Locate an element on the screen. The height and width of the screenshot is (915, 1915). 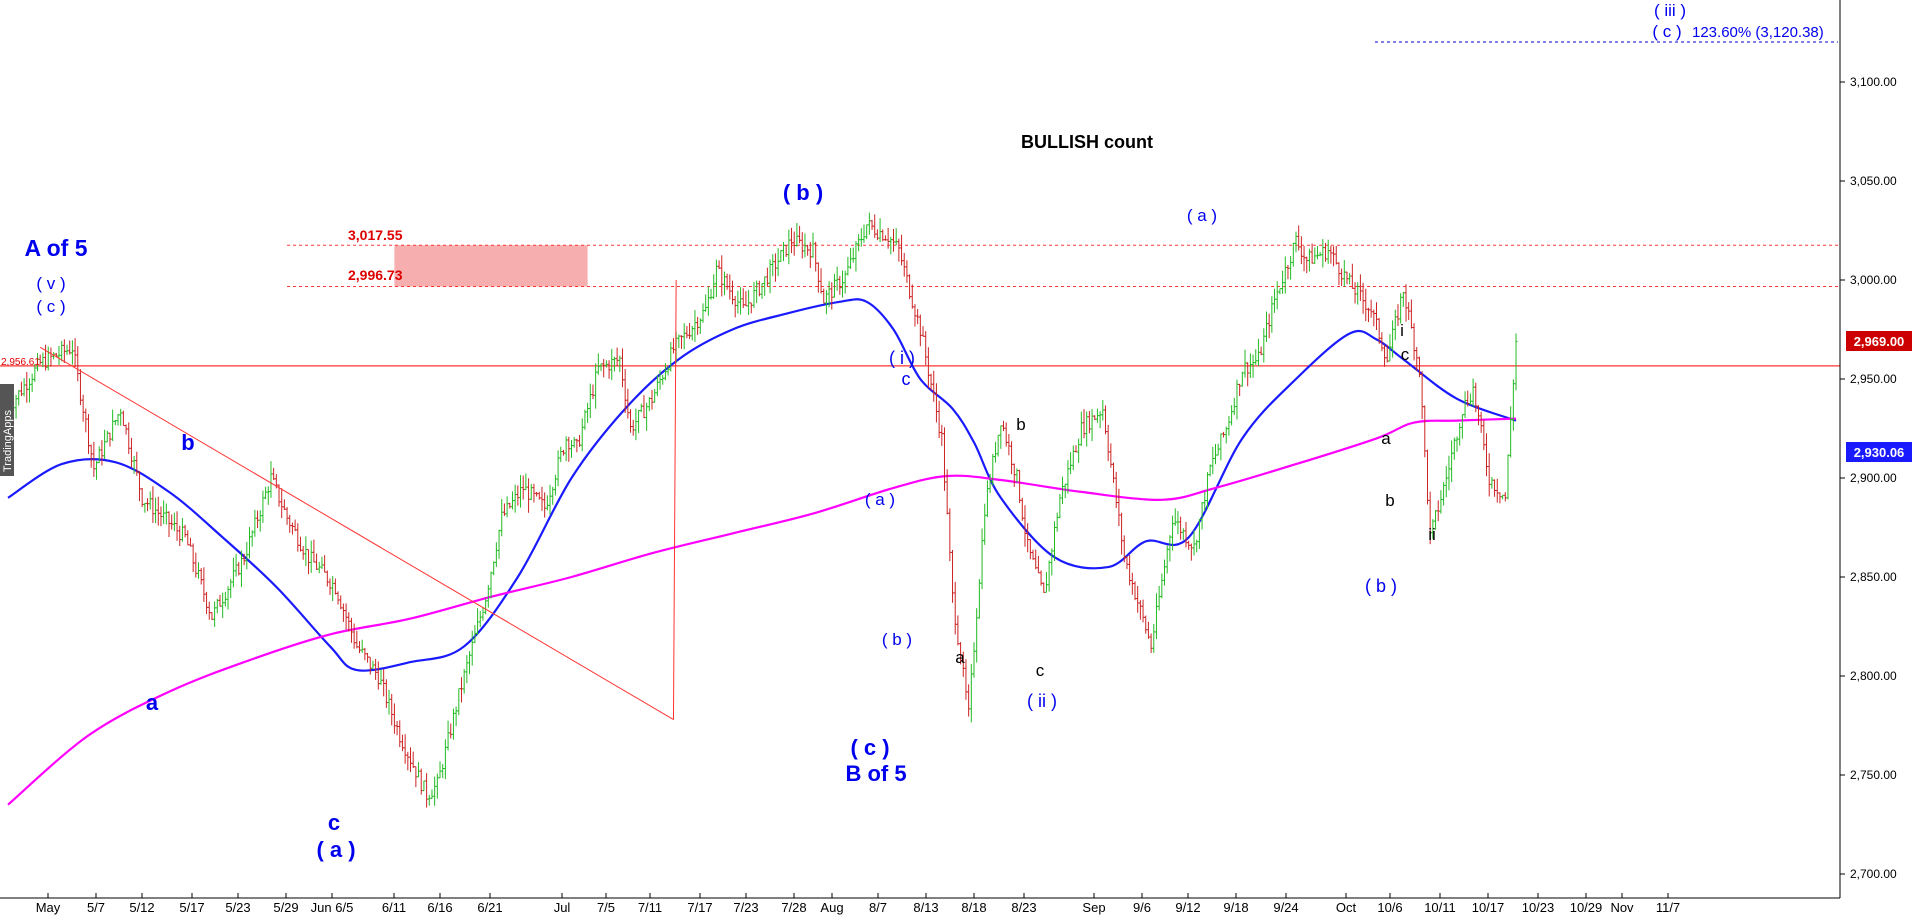
wave-i-small: i is located at coordinates (1402, 330).